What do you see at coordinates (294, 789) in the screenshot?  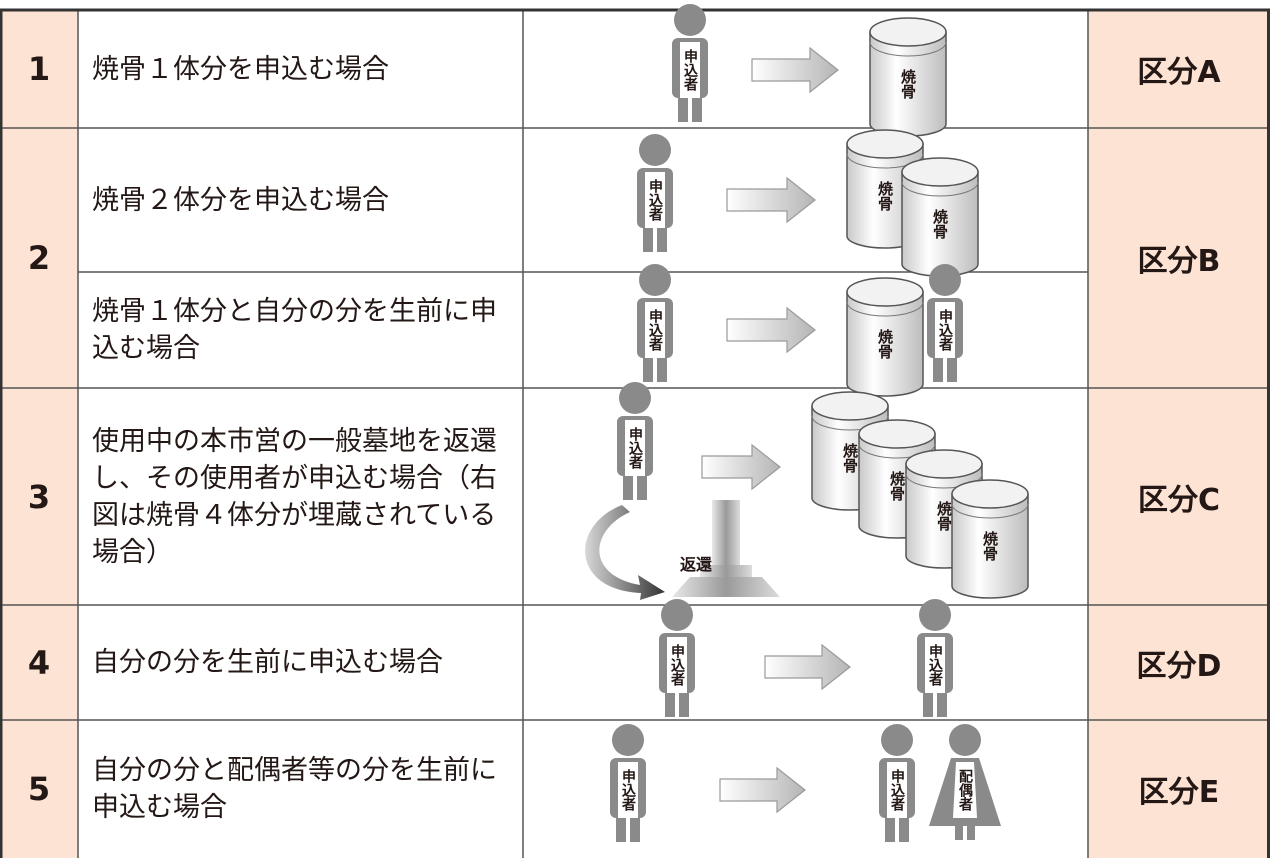 I see `case-description-text: 自分の分と配偶者等の分を生前に申込む場合` at bounding box center [294, 789].